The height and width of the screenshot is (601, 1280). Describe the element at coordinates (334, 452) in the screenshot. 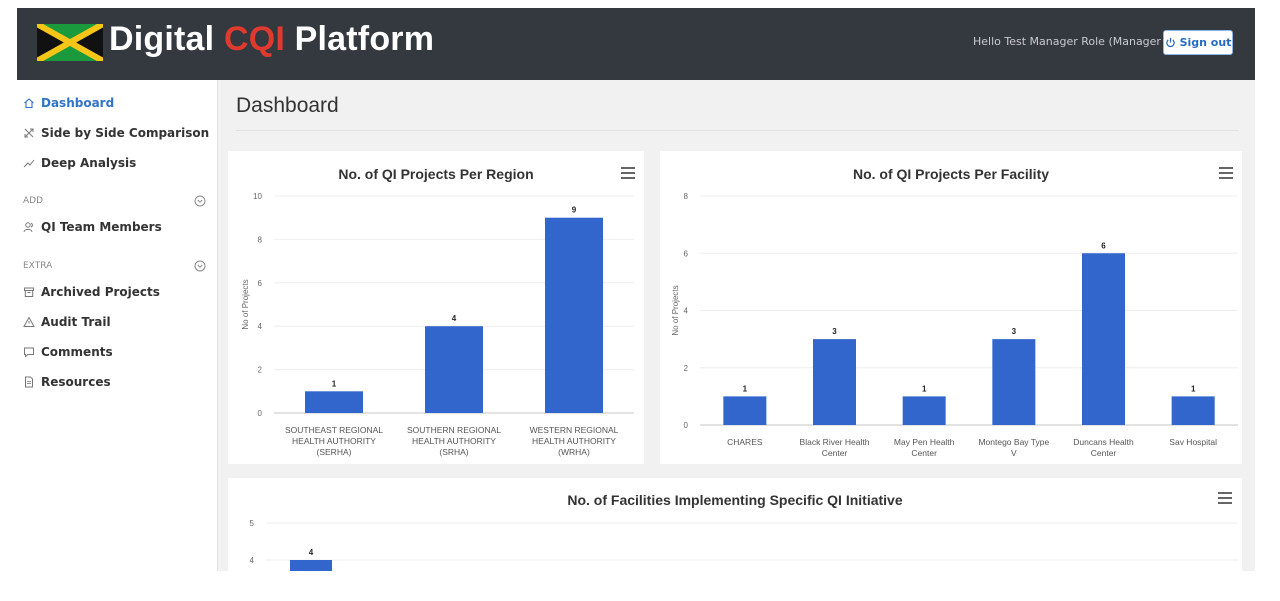

I see `category-label: (SERHA)` at that location.